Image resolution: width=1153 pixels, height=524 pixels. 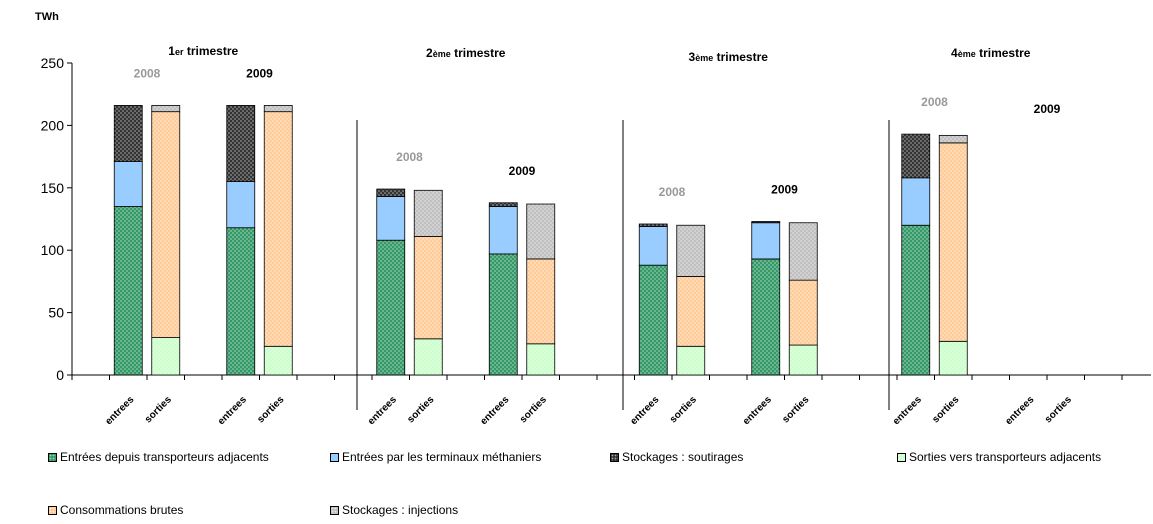 I want to click on y-tick-label: 150, so click(x=53, y=188).